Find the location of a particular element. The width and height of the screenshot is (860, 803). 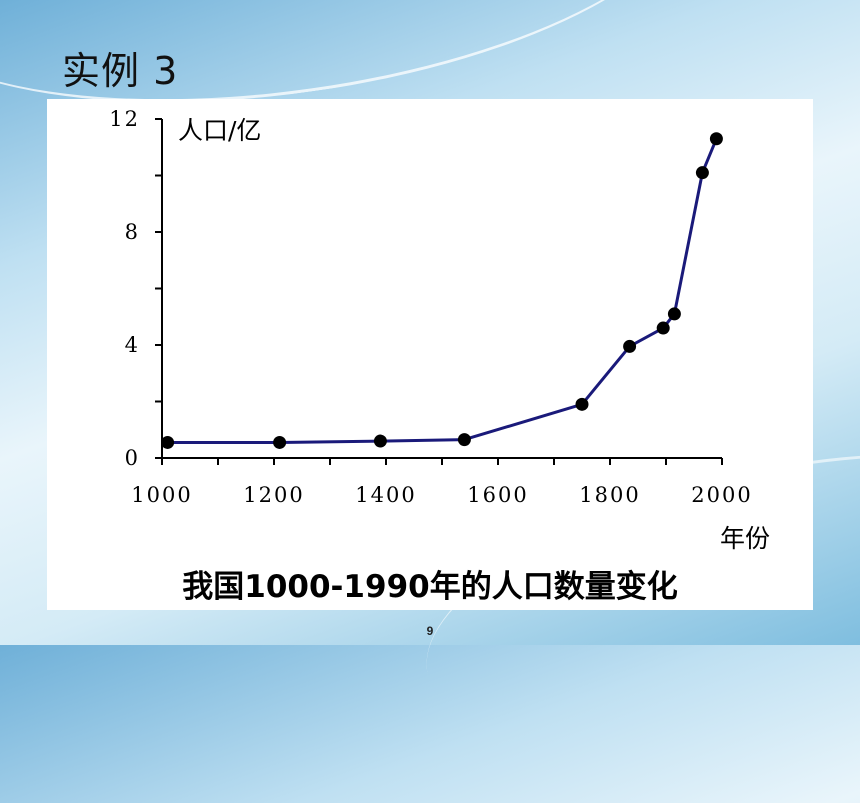

page-number: 9 is located at coordinates (430, 631).